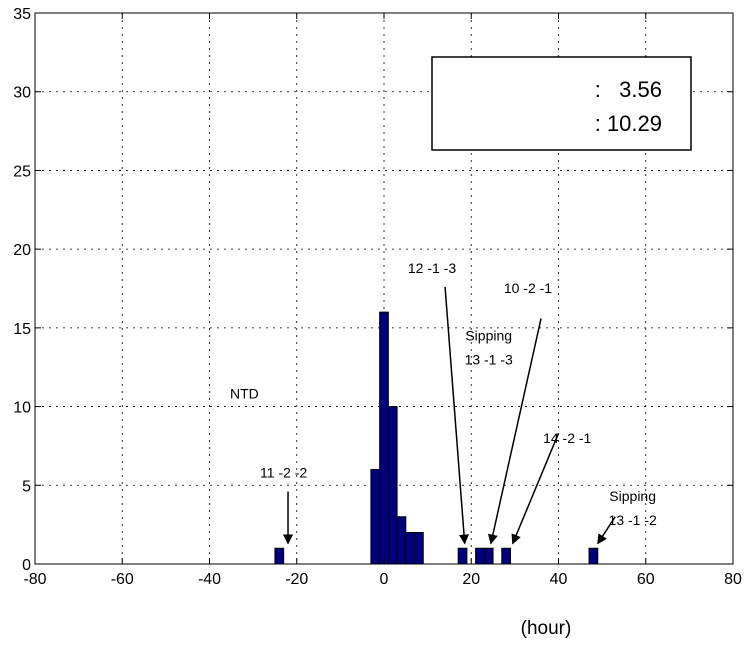  What do you see at coordinates (283, 472) in the screenshot?
I see `annotation-label: 11 -2 -2` at bounding box center [283, 472].